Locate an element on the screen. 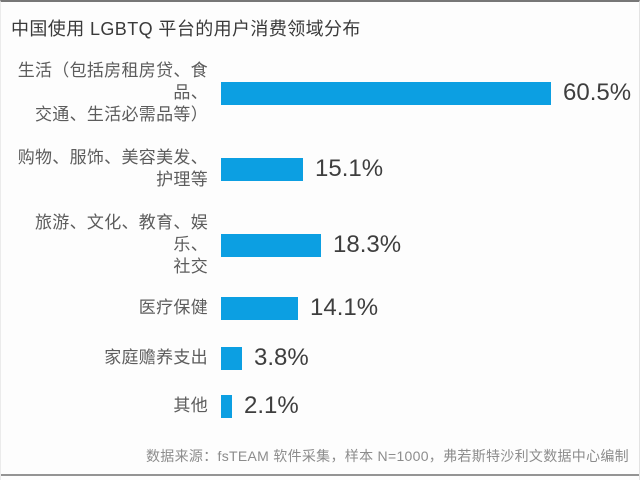 This screenshot has width=640, height=480. bottom-divider is located at coordinates (320, 475).